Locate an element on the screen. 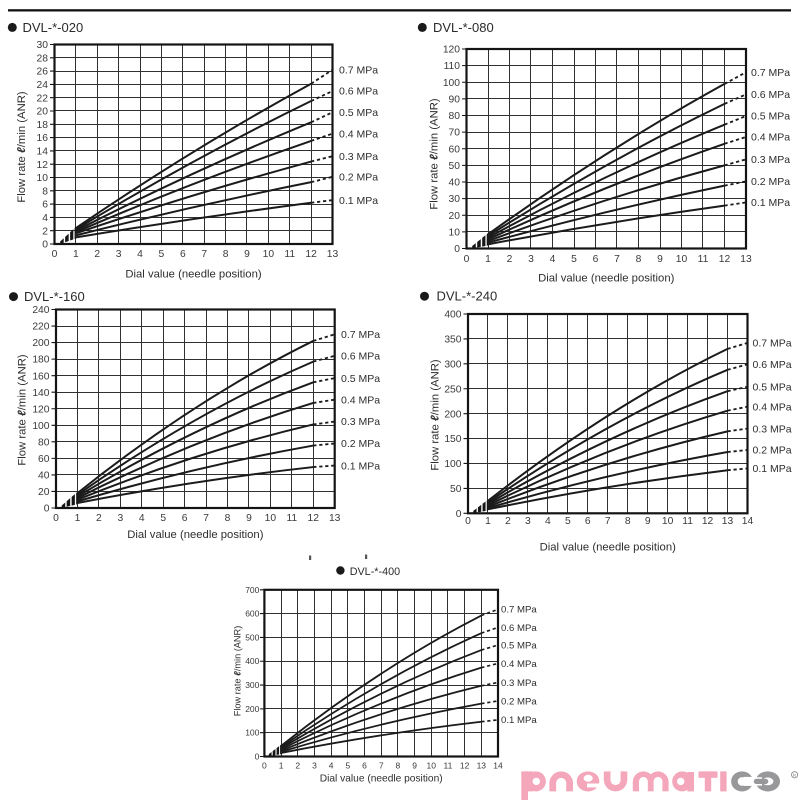  svg-text: 60 is located at coordinates (455, 149).